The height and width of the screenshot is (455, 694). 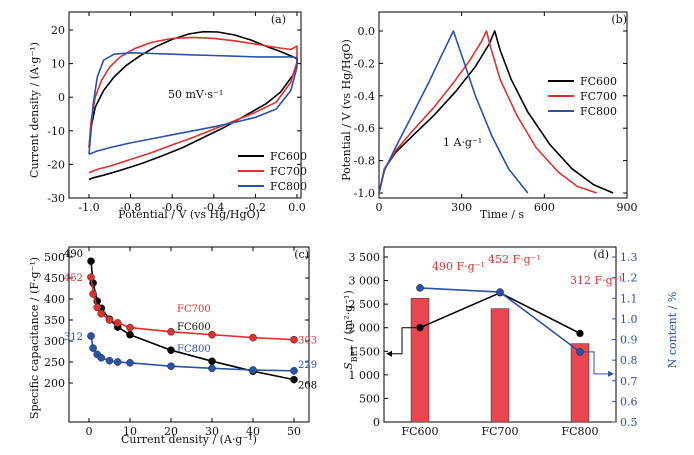 What do you see at coordinates (54, 278) in the screenshot?
I see `panel-c-ytick-label: 450` at bounding box center [54, 278].